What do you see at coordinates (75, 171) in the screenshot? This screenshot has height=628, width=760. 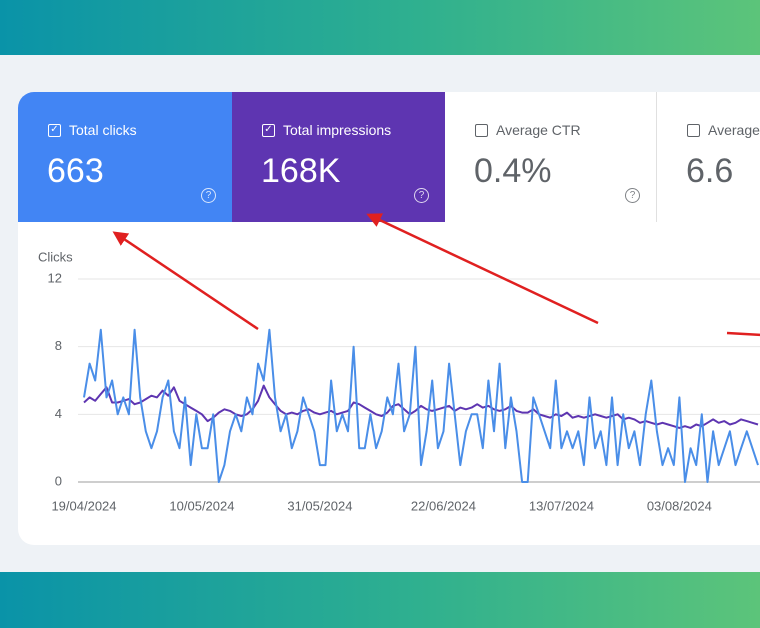 I see `metric-value: 663` at bounding box center [75, 171].